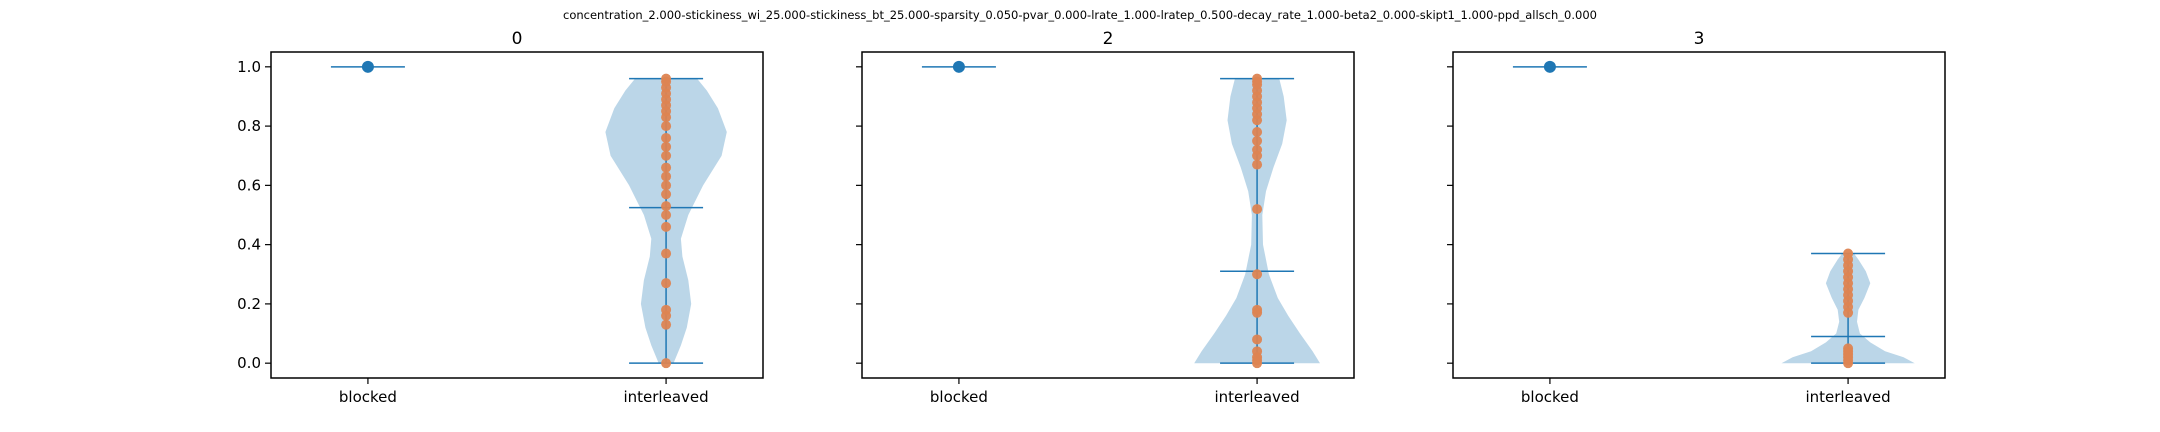 The width and height of the screenshot is (2160, 432). What do you see at coordinates (249, 245) in the screenshot?
I see `y-tick-label: 0.4` at bounding box center [249, 245].